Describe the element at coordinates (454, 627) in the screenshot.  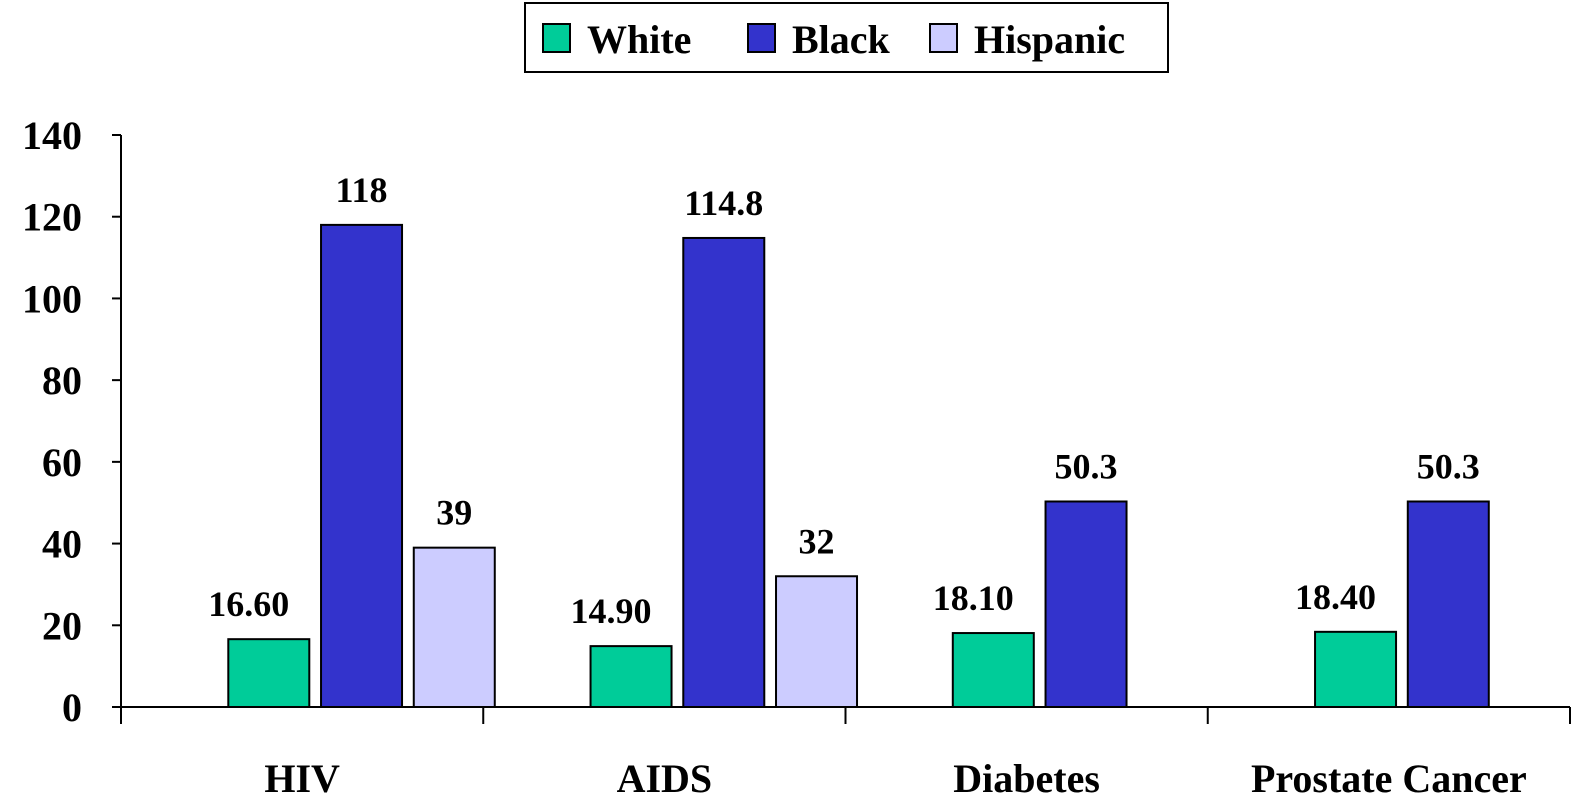
I see `bar-hispanic-hiv` at that location.